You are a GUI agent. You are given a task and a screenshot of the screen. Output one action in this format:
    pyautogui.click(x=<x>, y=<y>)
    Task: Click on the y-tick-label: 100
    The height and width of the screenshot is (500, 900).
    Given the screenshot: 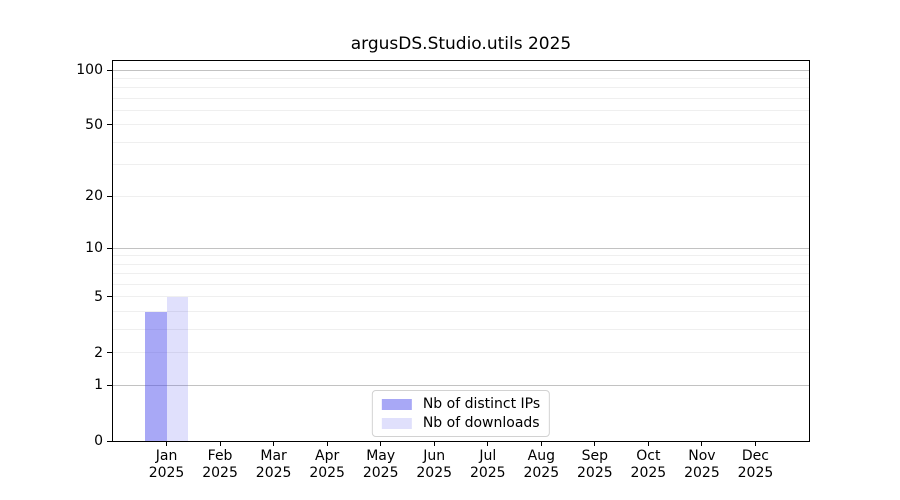 What is the action you would take?
    pyautogui.click(x=89, y=70)
    